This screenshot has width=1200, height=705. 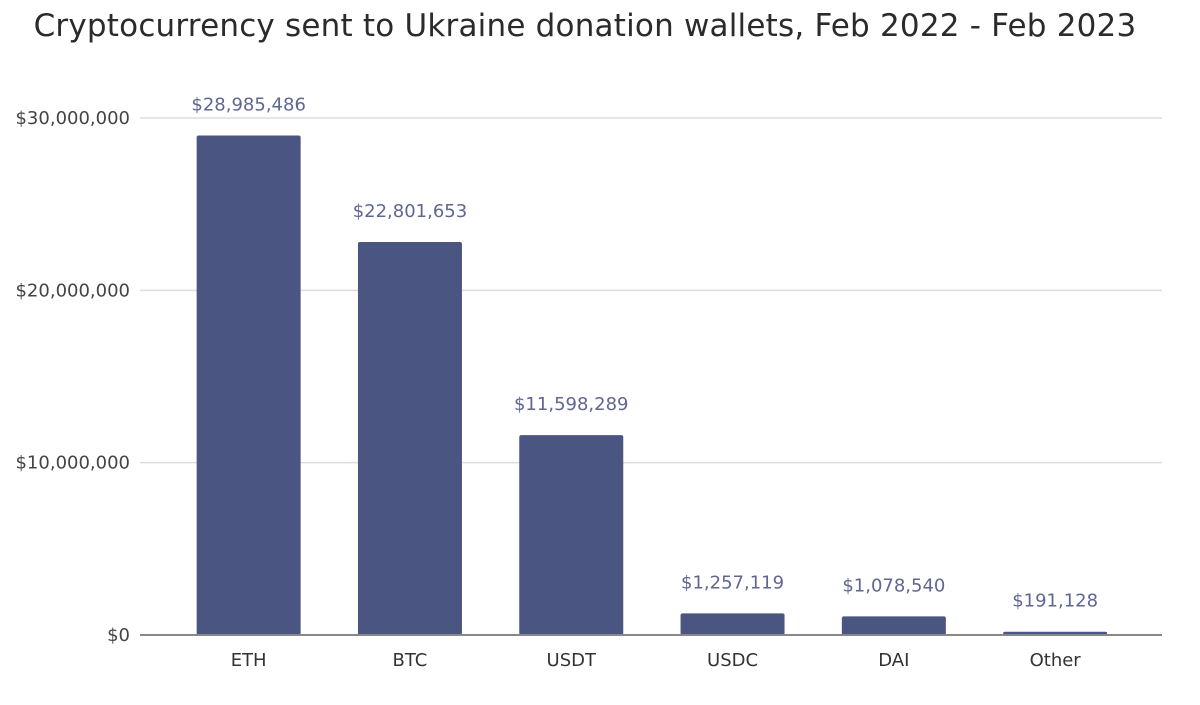 I want to click on x-tick-label: ETH, so click(x=249, y=660).